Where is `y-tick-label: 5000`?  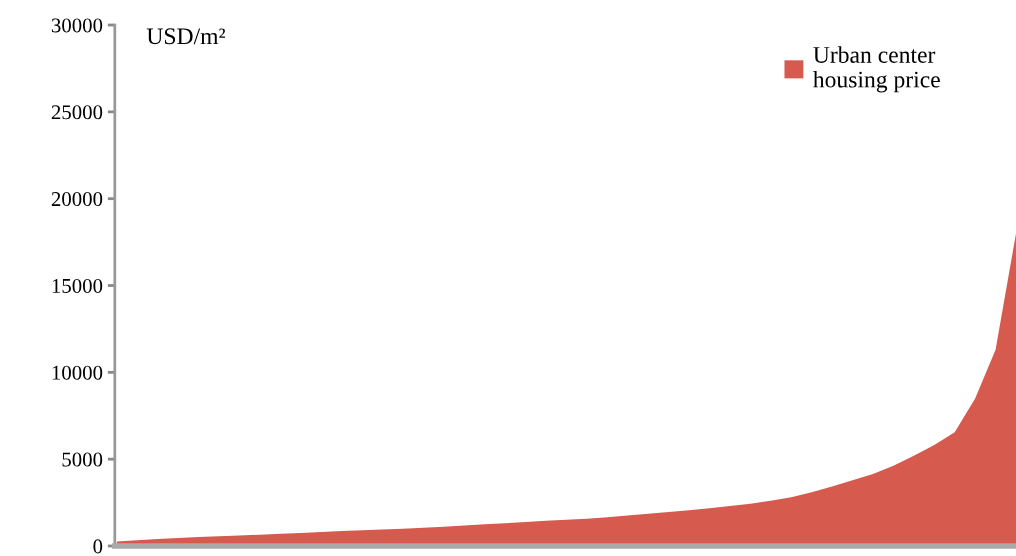 y-tick-label: 5000 is located at coordinates (82, 459).